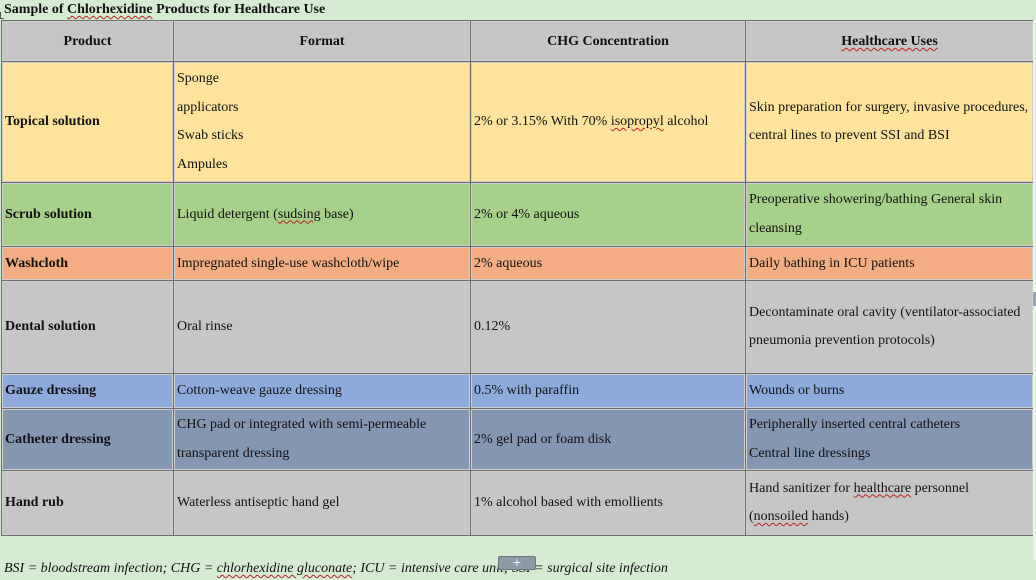 The height and width of the screenshot is (580, 1036). Describe the element at coordinates (859, 502) in the screenshot. I see `uses-text: personnel (` at that location.